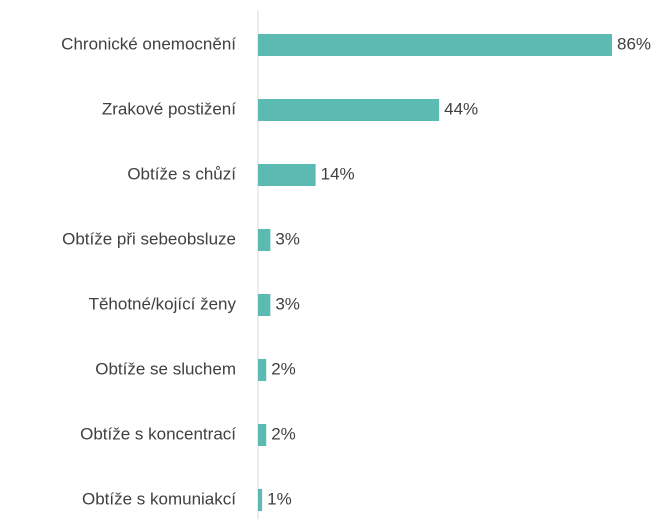 The image size is (658, 519). Describe the element at coordinates (158, 433) in the screenshot. I see `category-label: Obtíže s koncentrací` at that location.